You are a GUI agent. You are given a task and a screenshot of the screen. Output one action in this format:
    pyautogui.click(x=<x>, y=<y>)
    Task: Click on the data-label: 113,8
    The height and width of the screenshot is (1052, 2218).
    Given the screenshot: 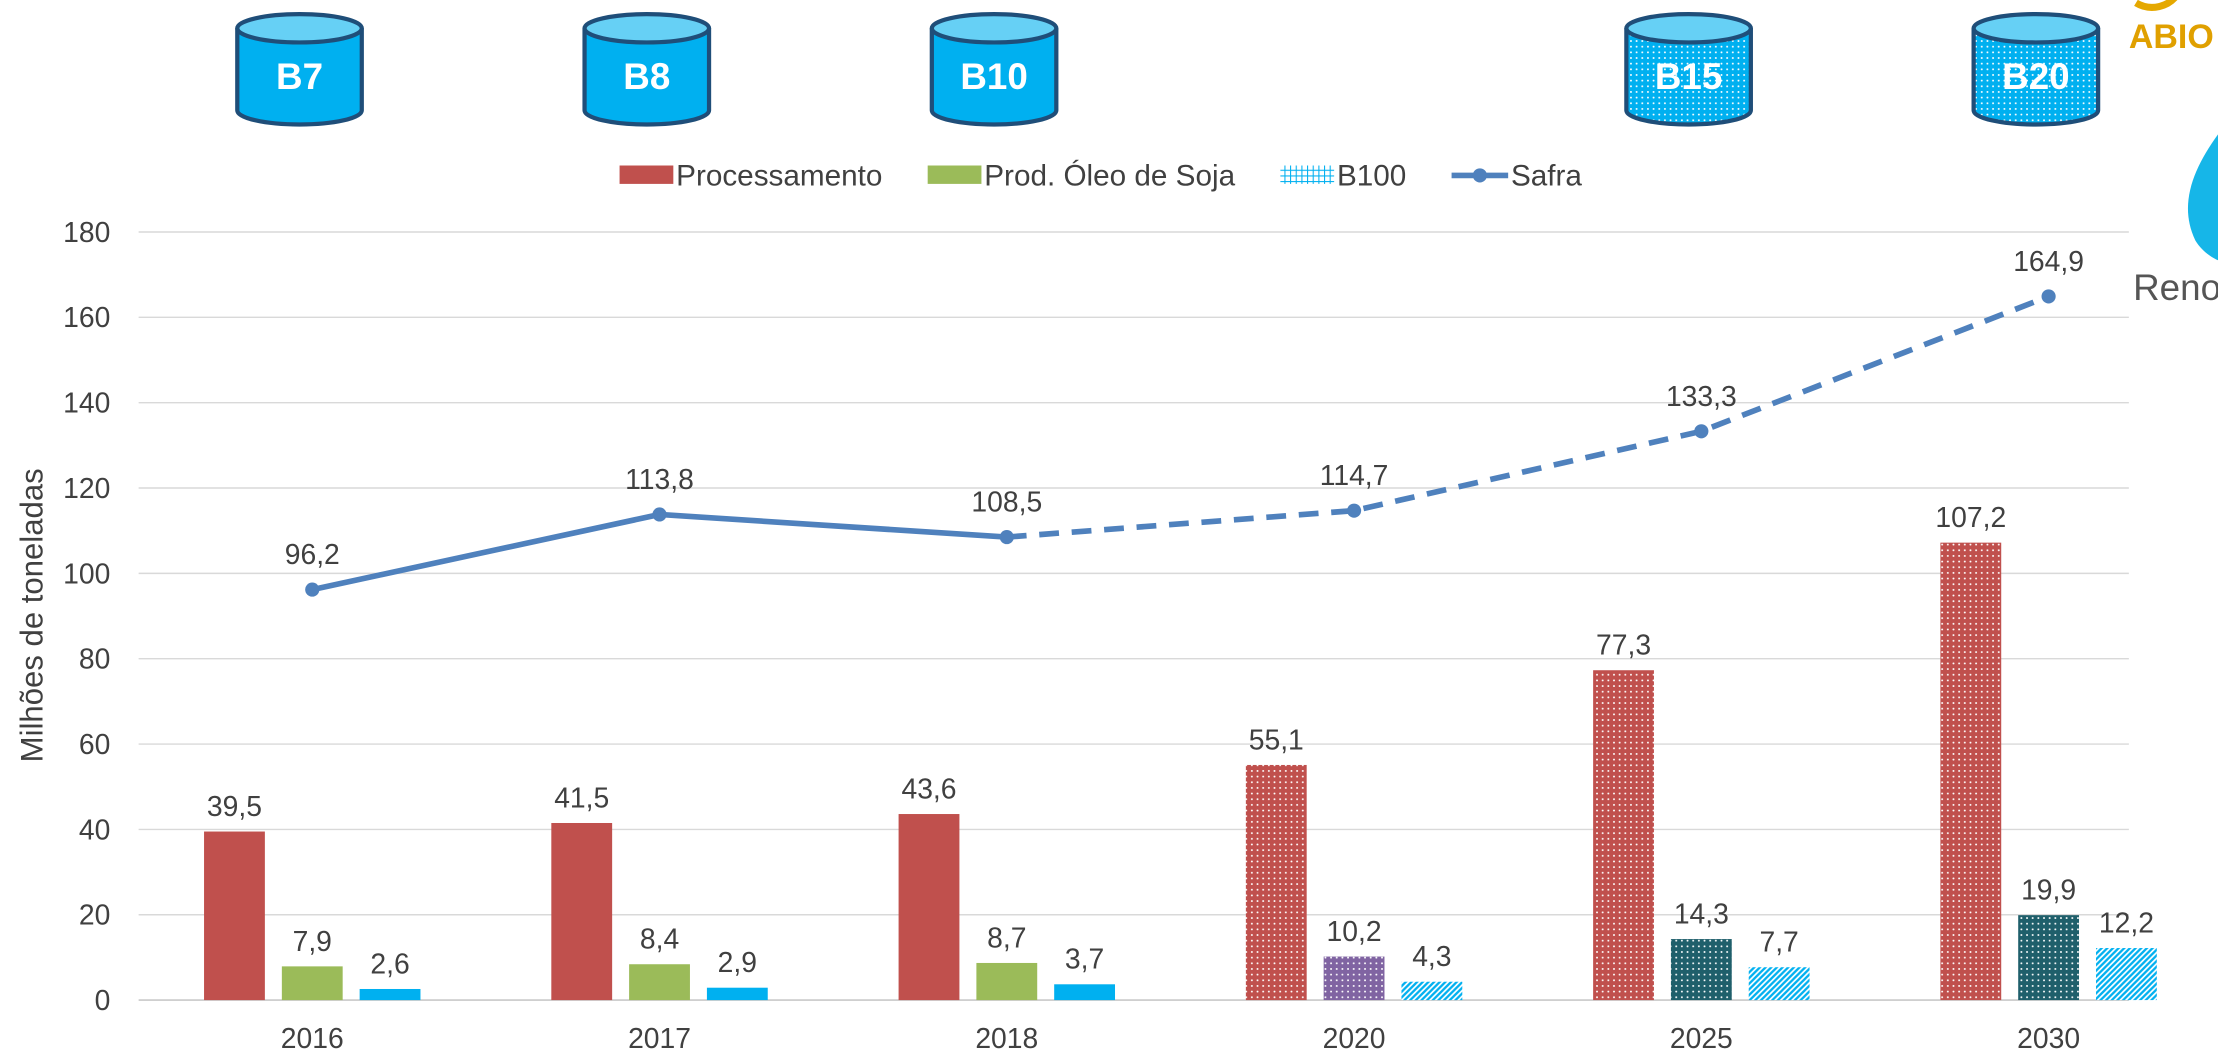 What is the action you would take?
    pyautogui.click(x=659, y=479)
    